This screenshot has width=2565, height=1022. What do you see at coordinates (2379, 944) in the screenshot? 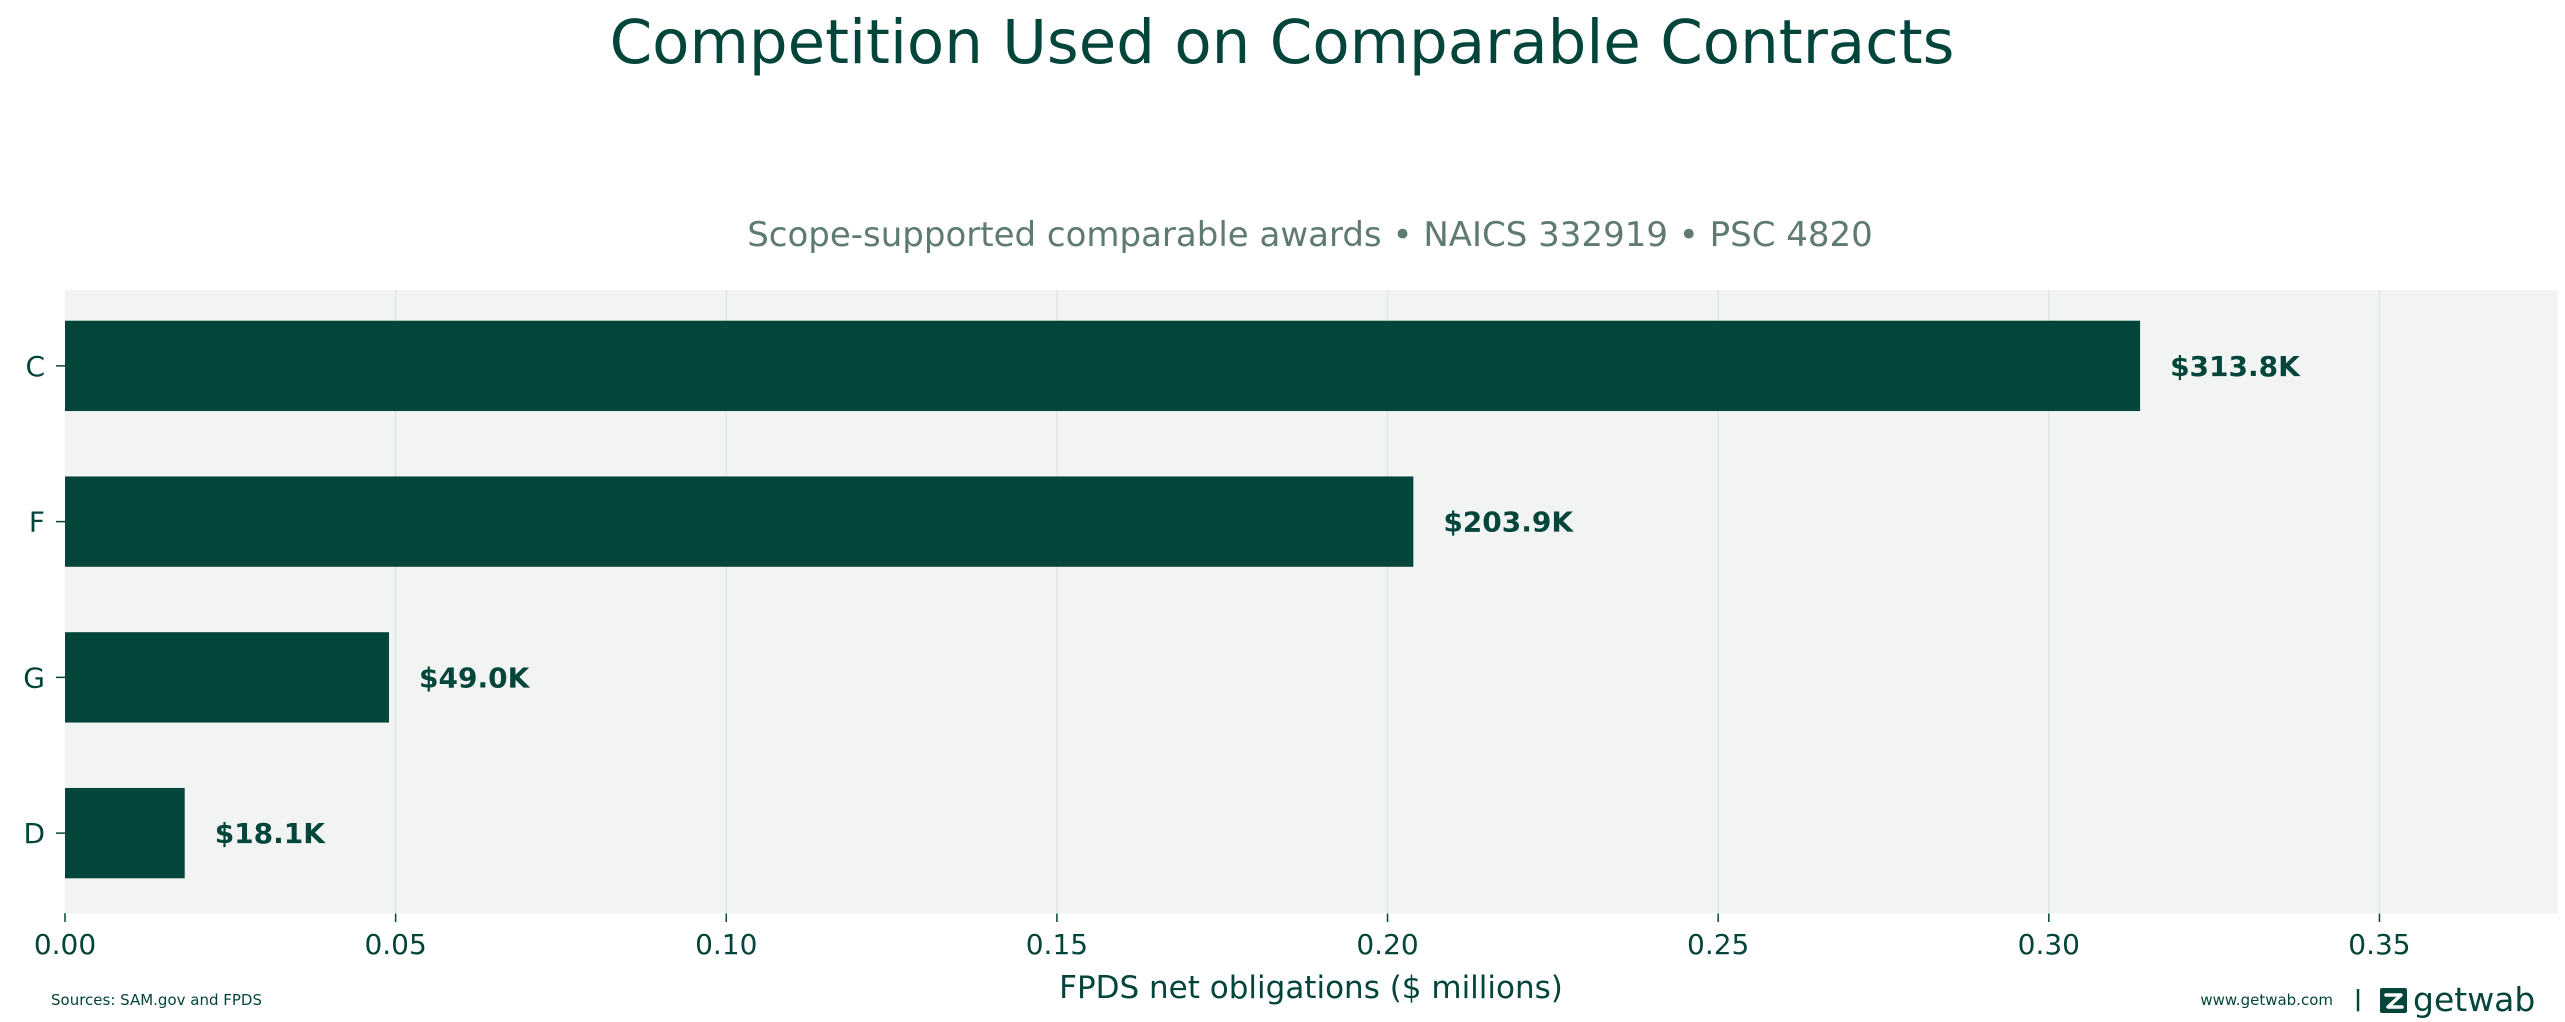
I see `x-tick-label: 0.35` at bounding box center [2379, 944].